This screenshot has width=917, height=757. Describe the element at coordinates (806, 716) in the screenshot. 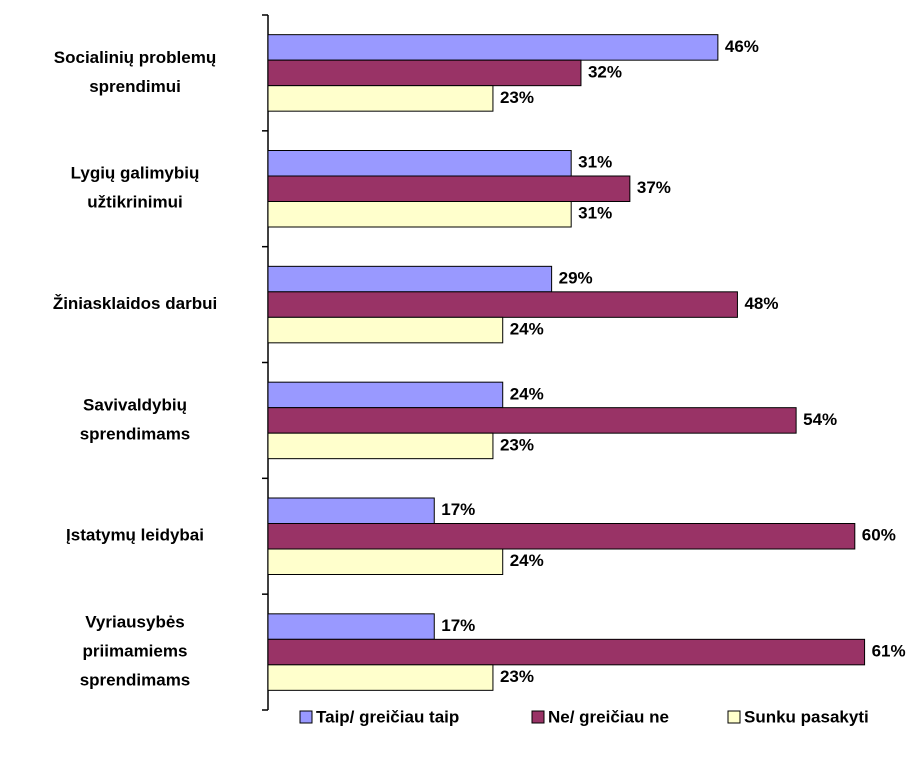

I see `legend-label: Sunku pasakyti` at that location.